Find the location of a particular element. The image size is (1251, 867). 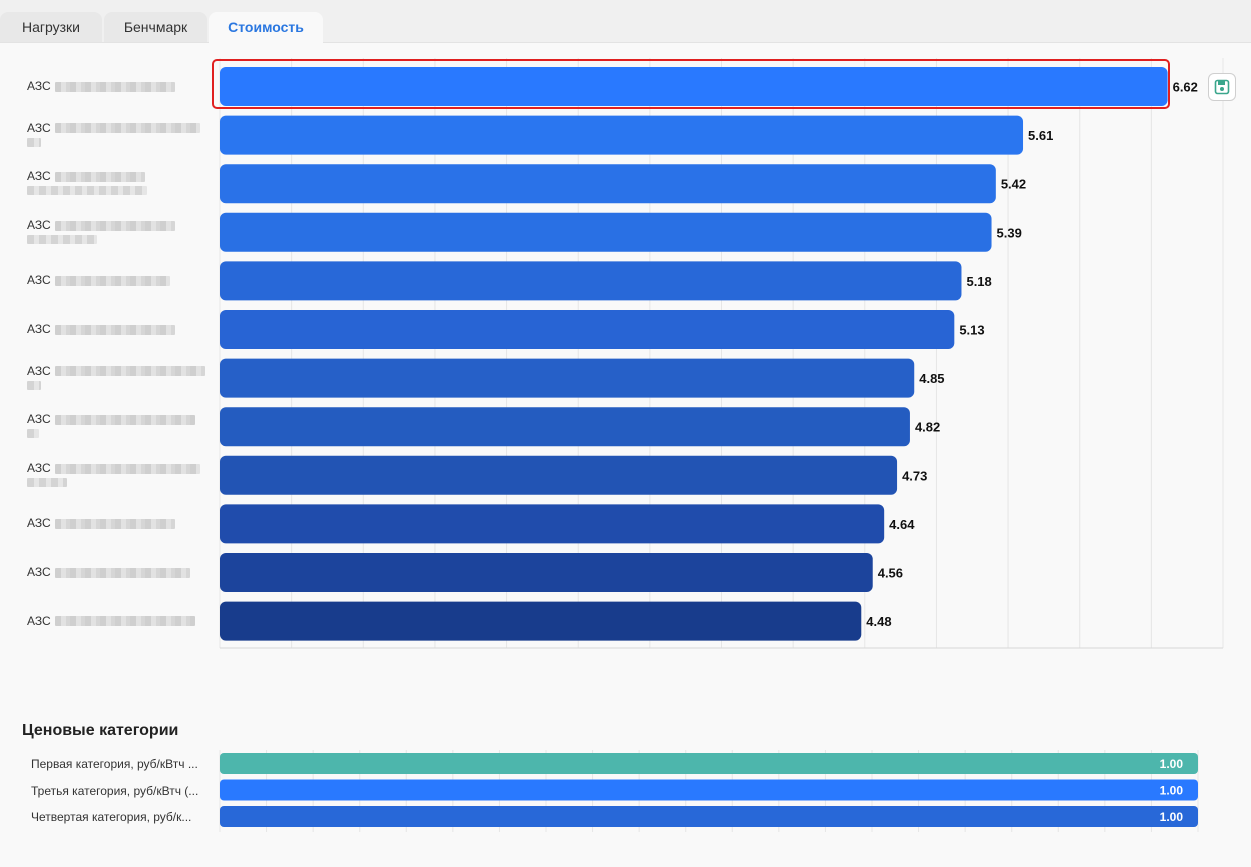

bar-value-label: 4.56 is located at coordinates (890, 573).